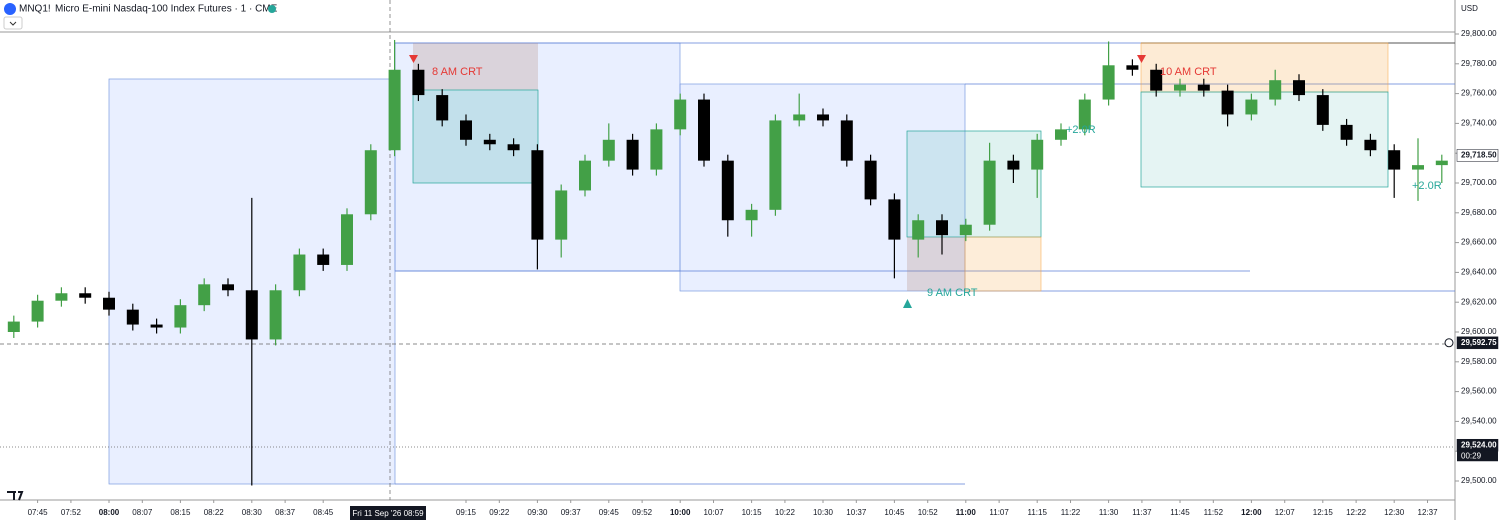 The width and height of the screenshot is (1500, 525). I want to click on x-tick-label: 11:15, so click(1037, 512).